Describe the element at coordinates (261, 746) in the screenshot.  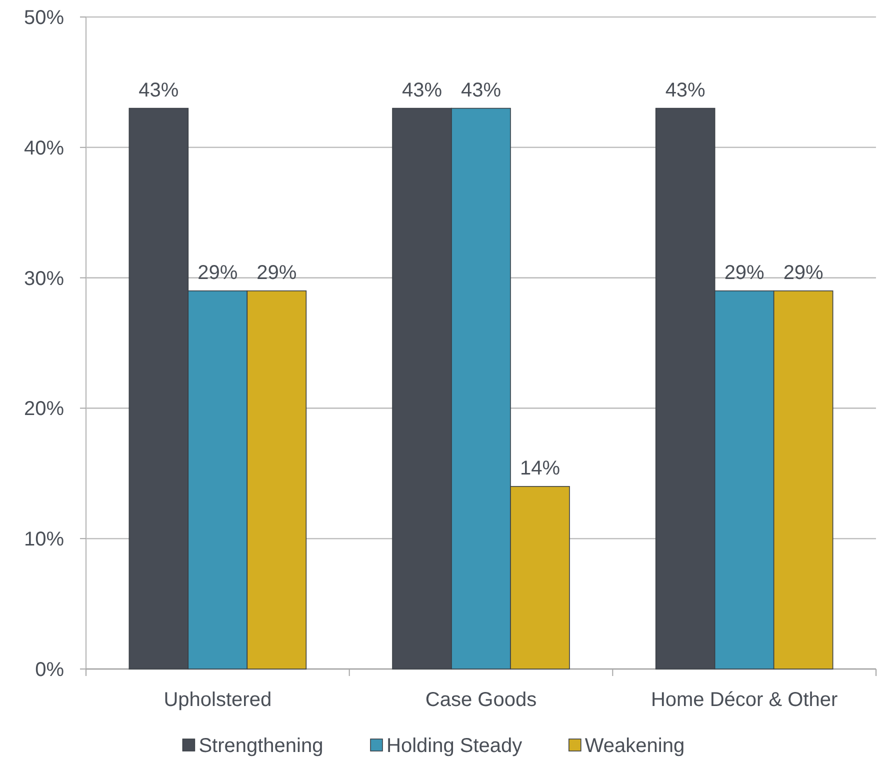
I see `legend-label: Strengthening` at that location.